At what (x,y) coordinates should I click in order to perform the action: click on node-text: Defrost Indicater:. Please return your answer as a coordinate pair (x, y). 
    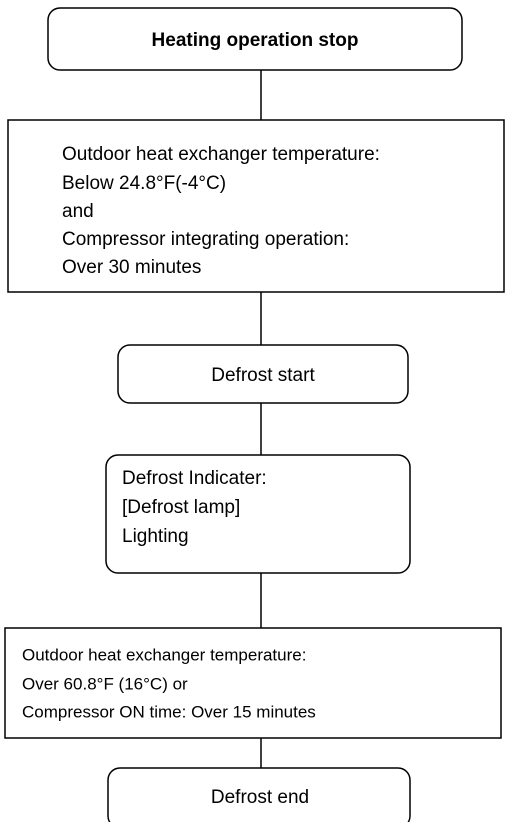
    Looking at the image, I should click on (194, 478).